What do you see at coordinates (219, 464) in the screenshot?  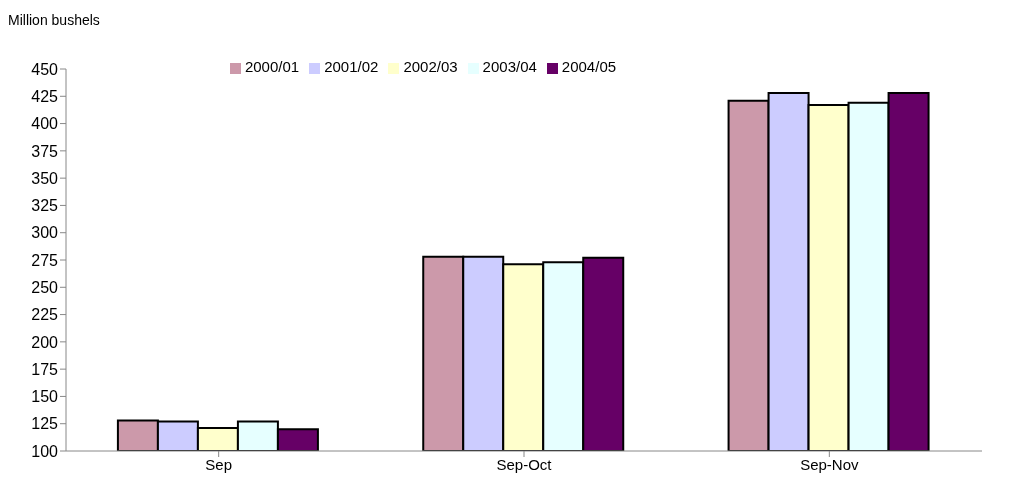 I see `x-tick-label: Sep` at bounding box center [219, 464].